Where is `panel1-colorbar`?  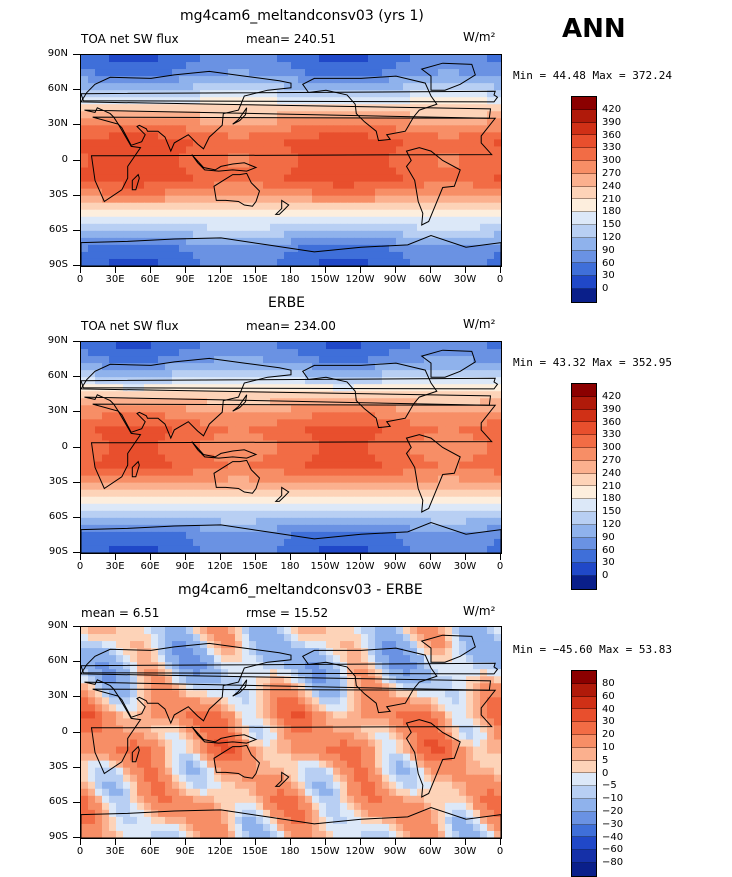
panel1-colorbar is located at coordinates (584, 199).